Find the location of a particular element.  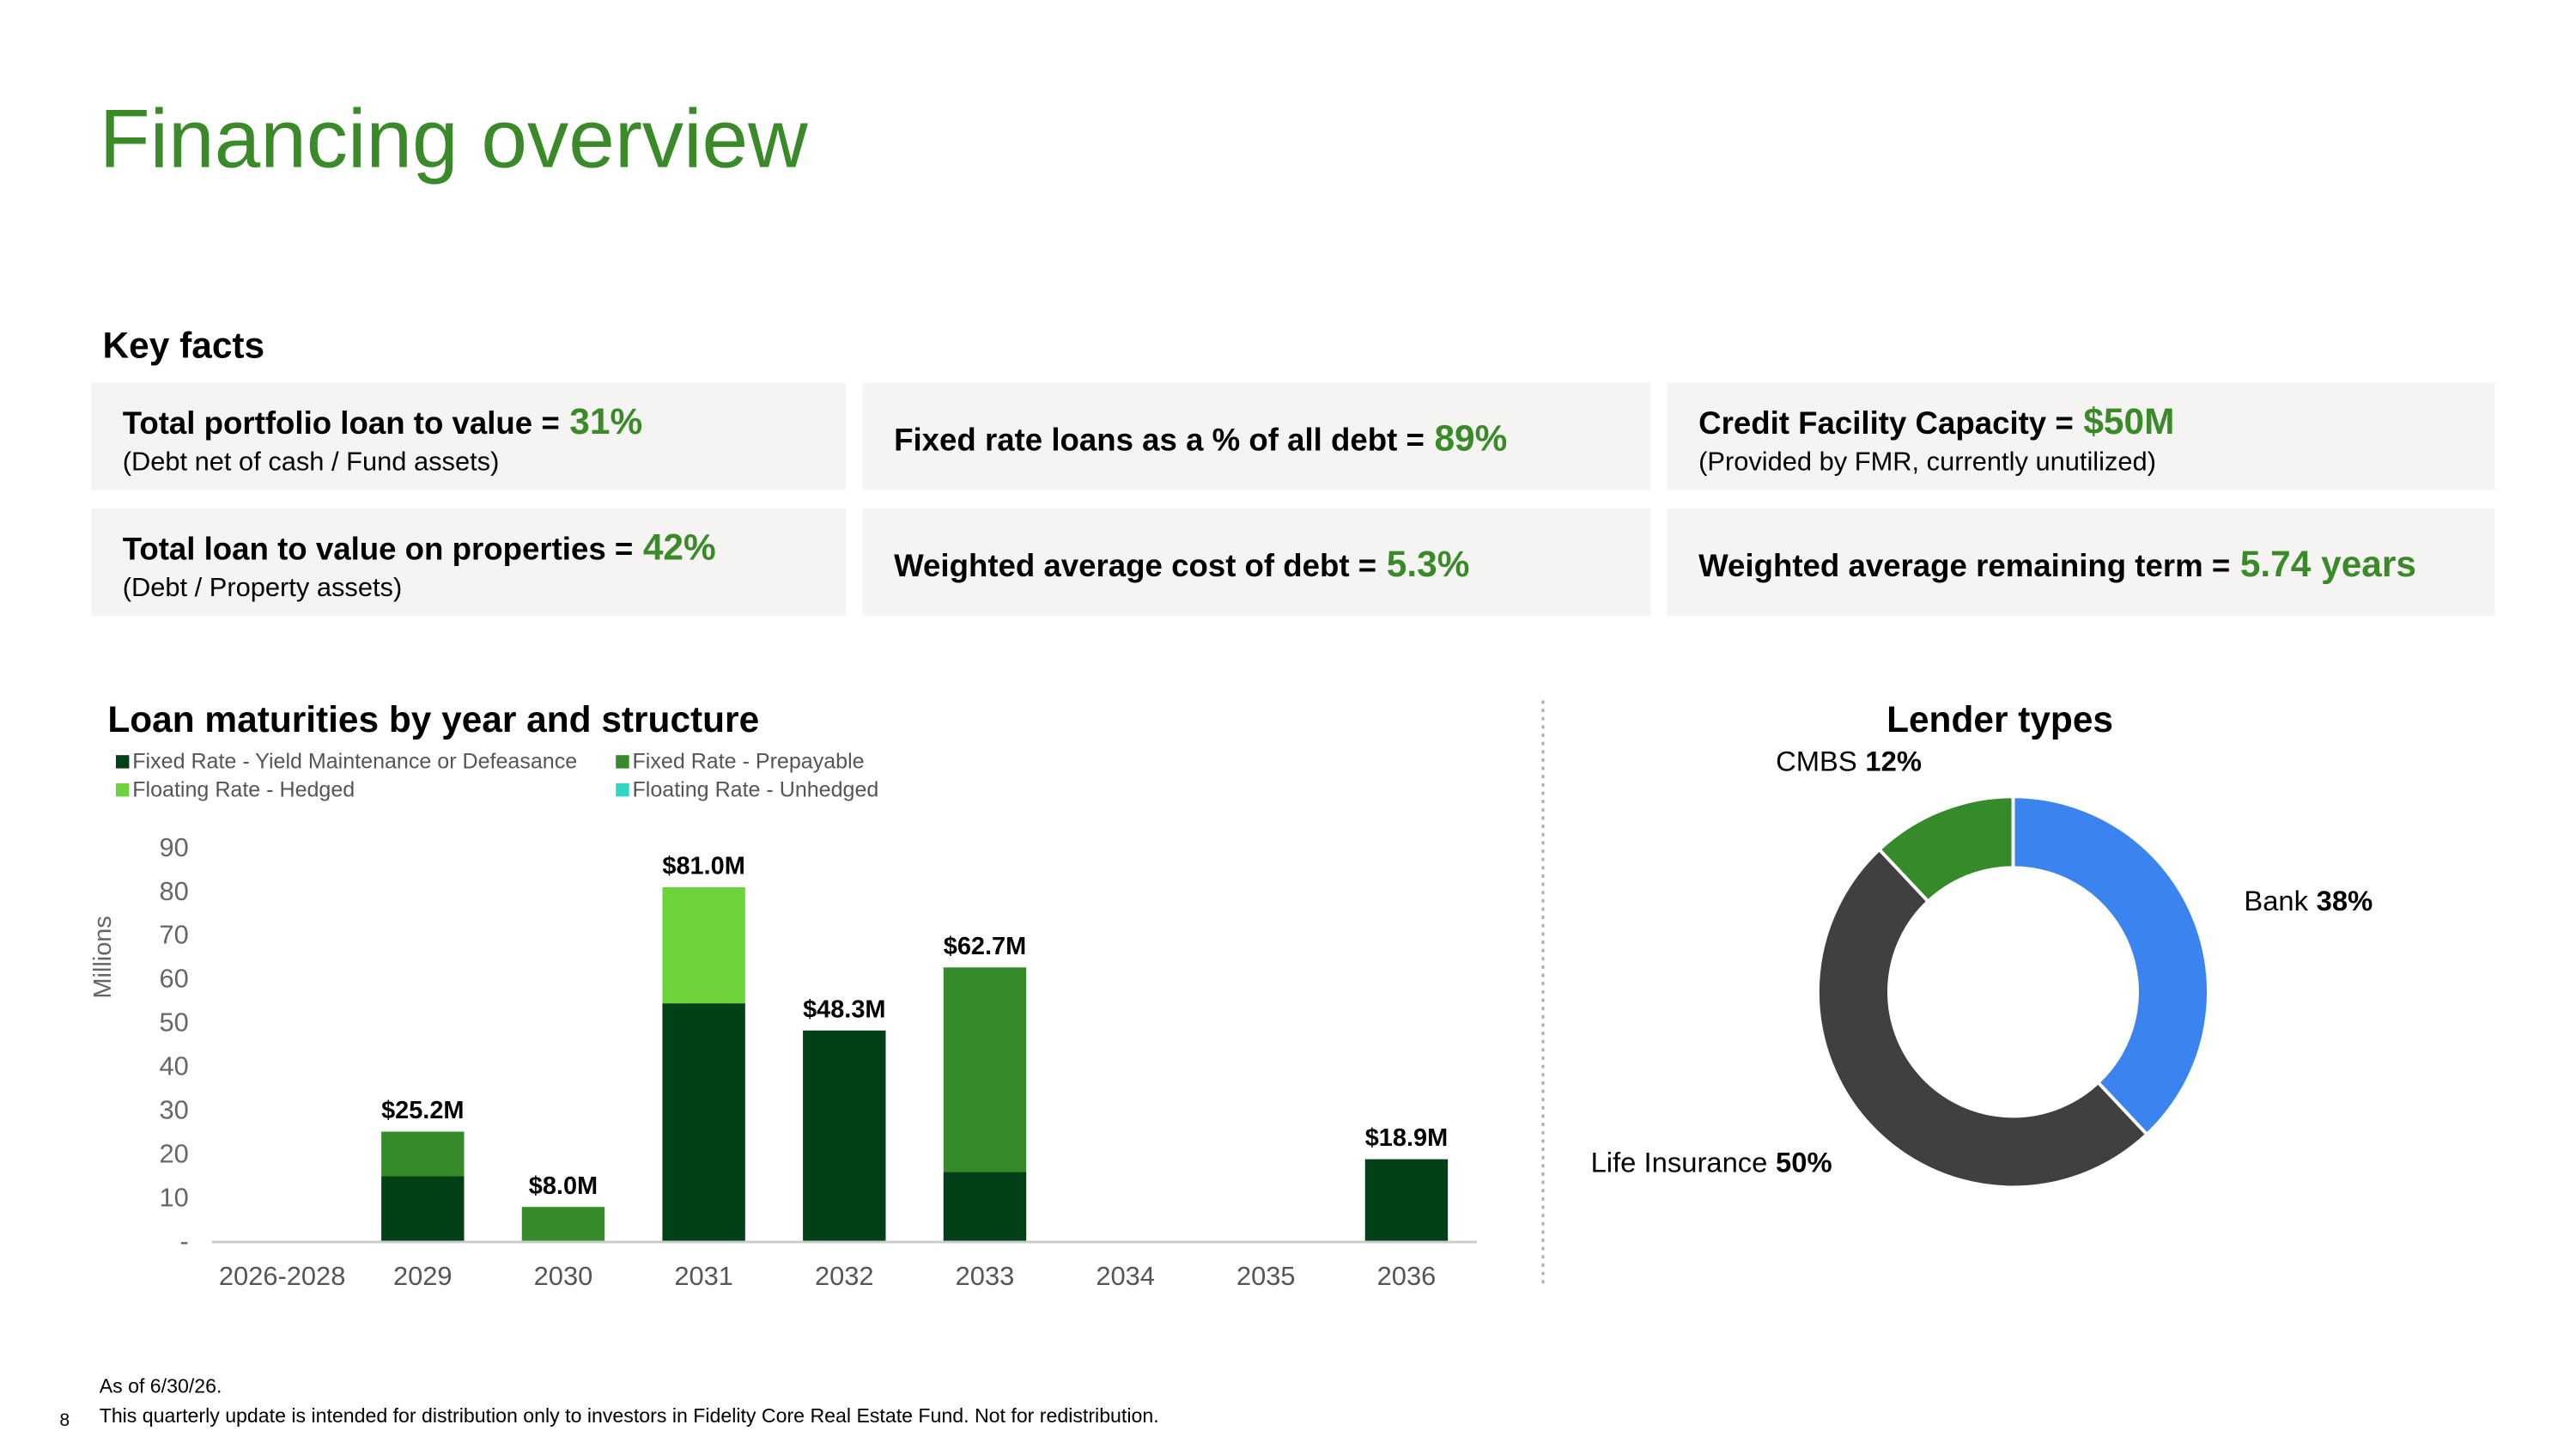

date-note: As of 6/30/26. is located at coordinates (161, 1385).